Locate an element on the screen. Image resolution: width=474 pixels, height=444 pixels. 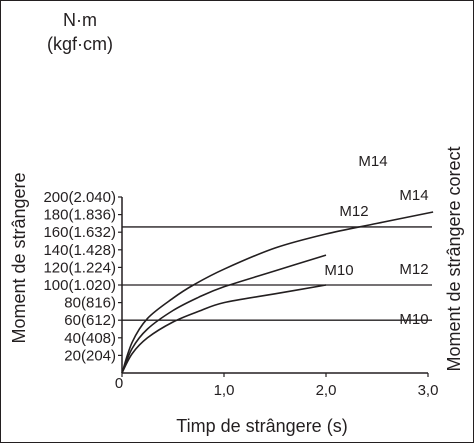
series-line-m12 is located at coordinates (224, 314).